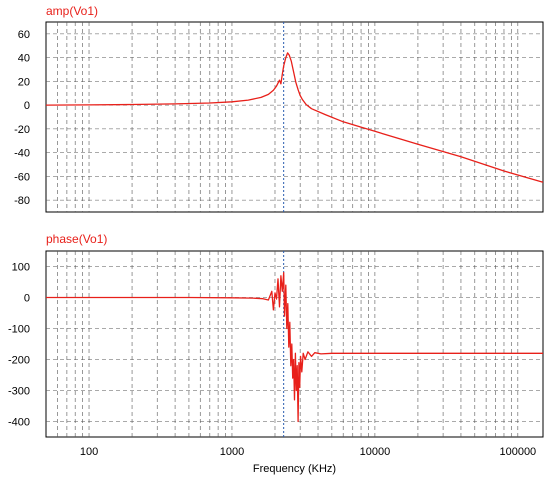 The width and height of the screenshot is (550, 479). I want to click on y-tick-label: -80, so click(22, 201).